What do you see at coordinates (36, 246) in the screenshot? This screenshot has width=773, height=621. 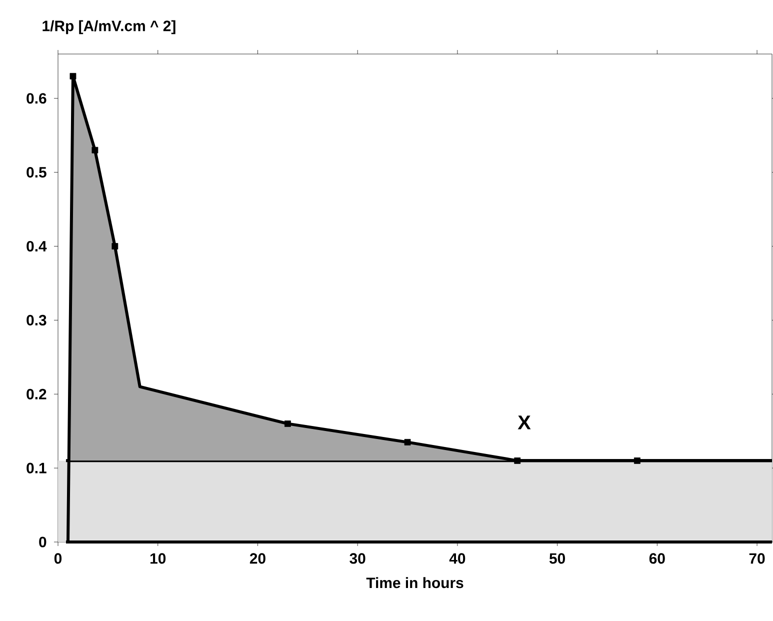 I see `y-tick-label: 0.4` at bounding box center [36, 246].